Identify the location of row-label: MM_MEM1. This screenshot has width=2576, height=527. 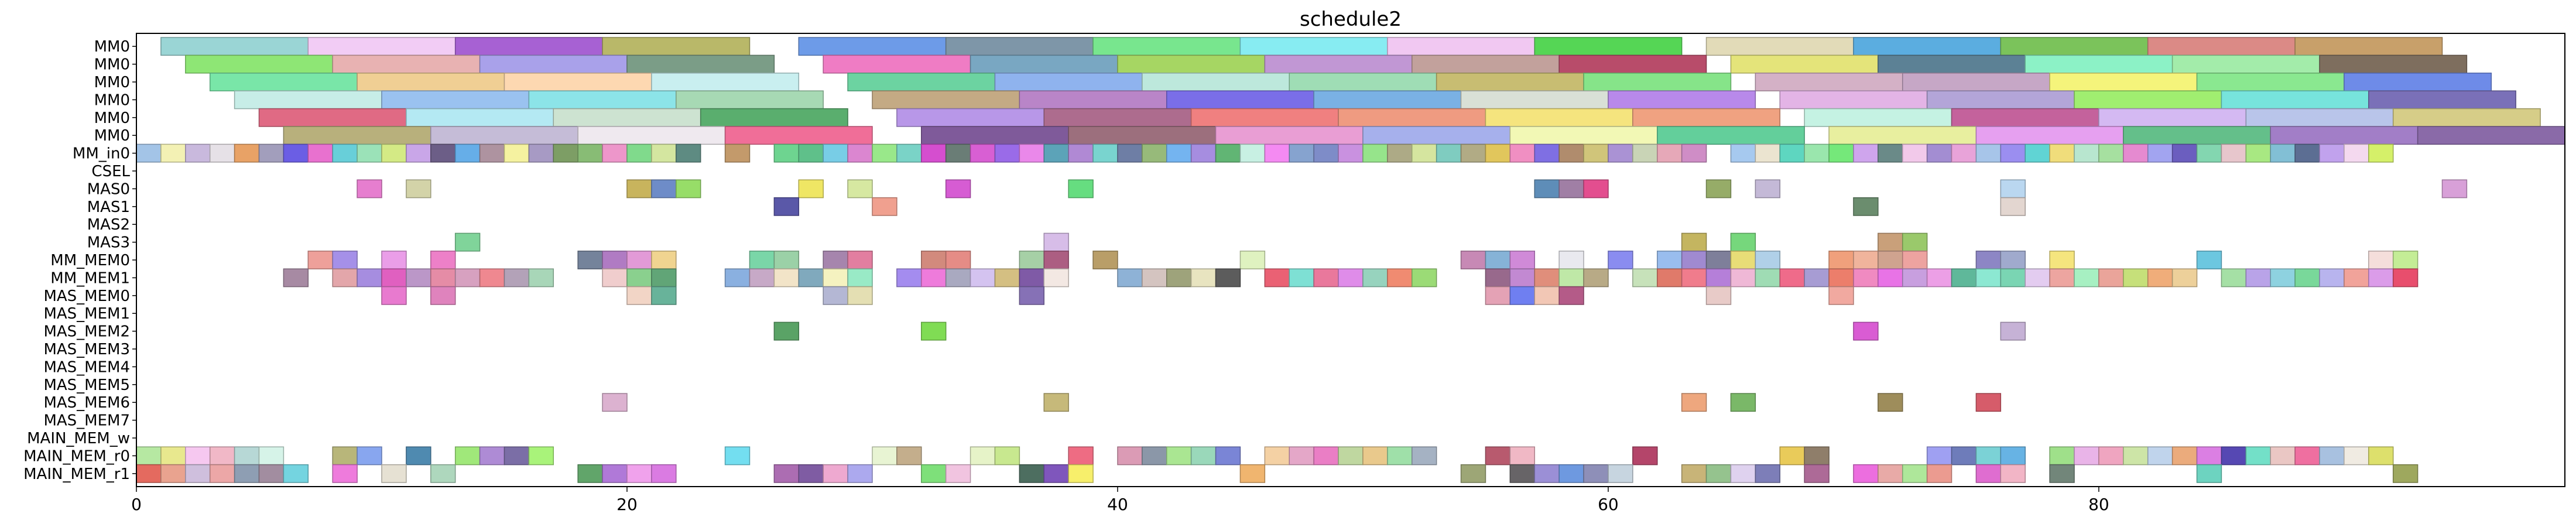
(90, 278).